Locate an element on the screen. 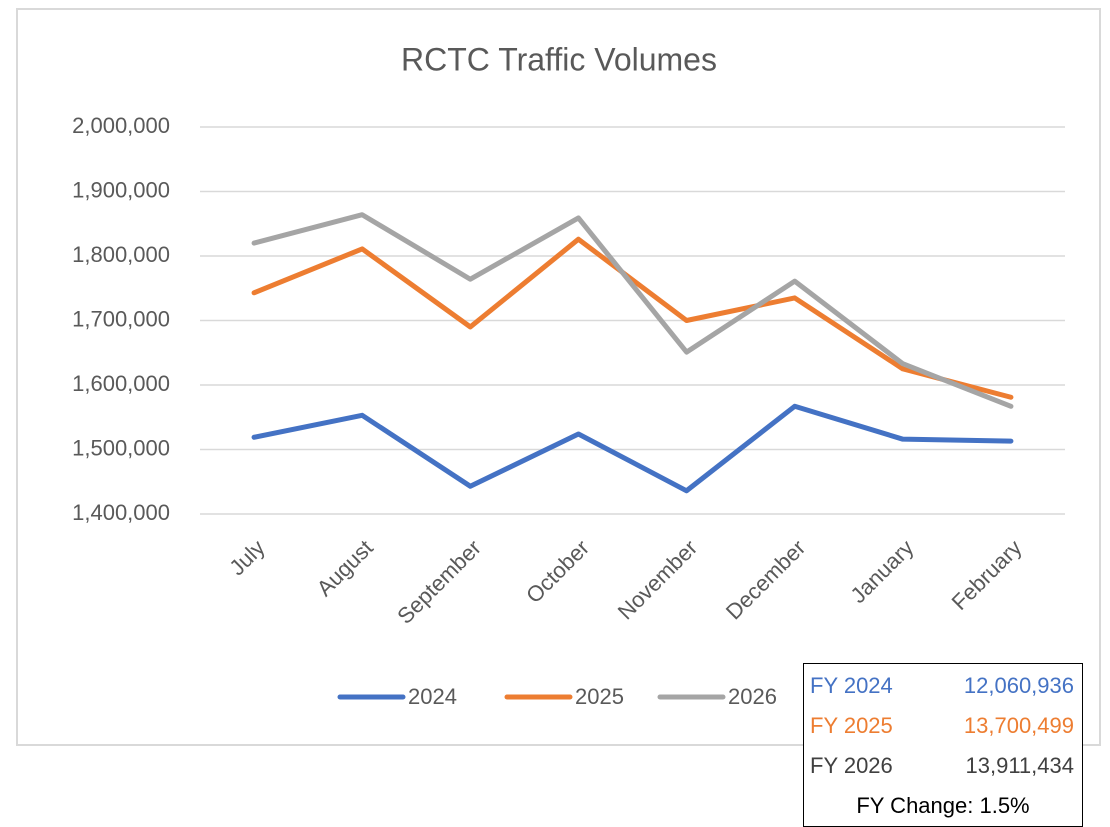 The height and width of the screenshot is (827, 1110). y-tick-label: 1,800,000 is located at coordinates (121, 254).